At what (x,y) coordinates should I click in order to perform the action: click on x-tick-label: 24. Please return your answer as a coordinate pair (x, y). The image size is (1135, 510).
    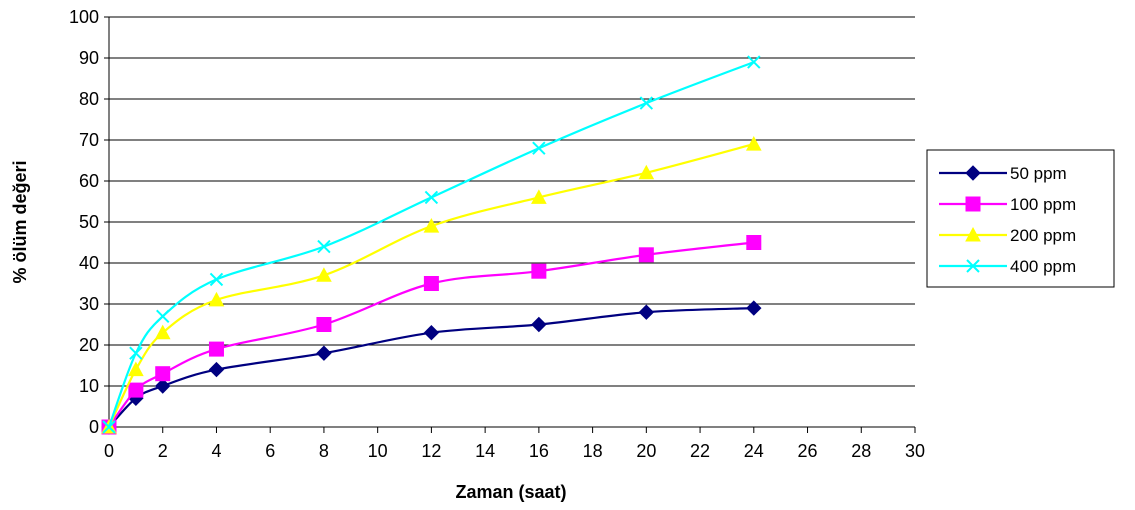
    Looking at the image, I should click on (754, 451).